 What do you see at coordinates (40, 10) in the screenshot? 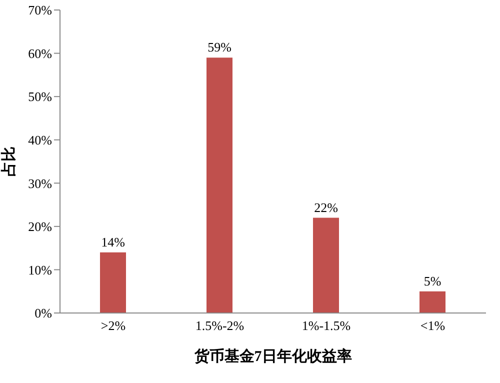
I see `y-tick-label: 70%` at bounding box center [40, 10].